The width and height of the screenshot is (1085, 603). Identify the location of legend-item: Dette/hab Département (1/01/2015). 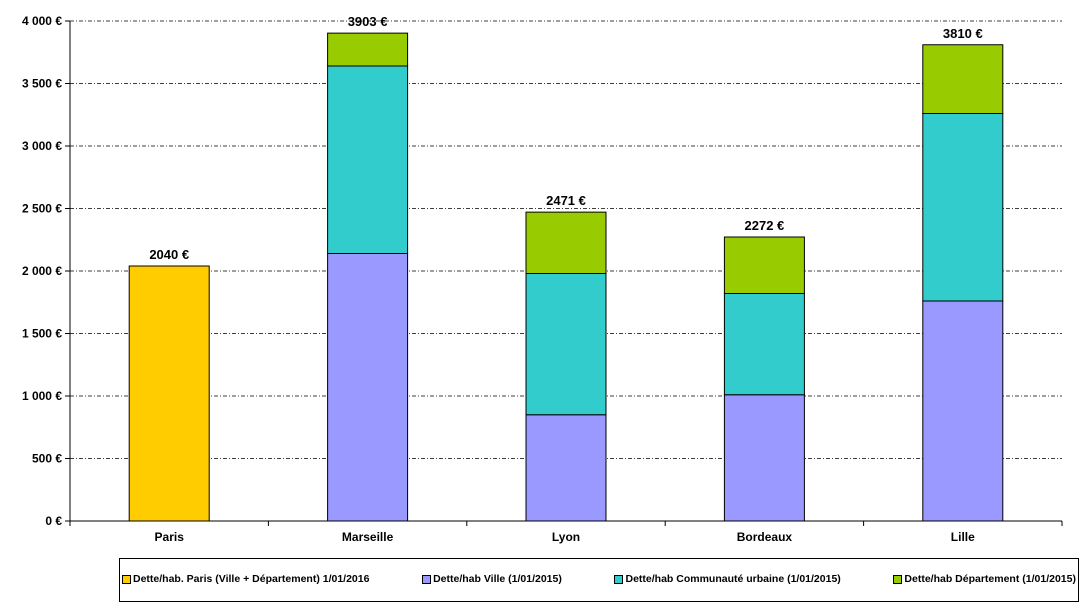
(984, 579).